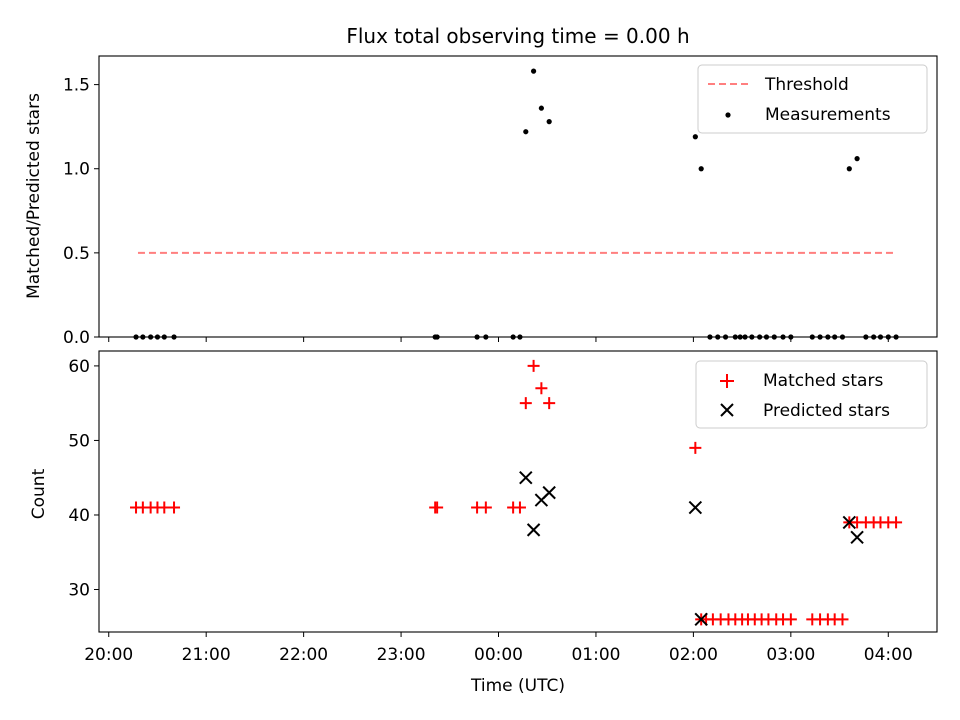  Describe the element at coordinates (517, 36) in the screenshot. I see `chart-title: Flux total observing time = 0.00 h` at that location.